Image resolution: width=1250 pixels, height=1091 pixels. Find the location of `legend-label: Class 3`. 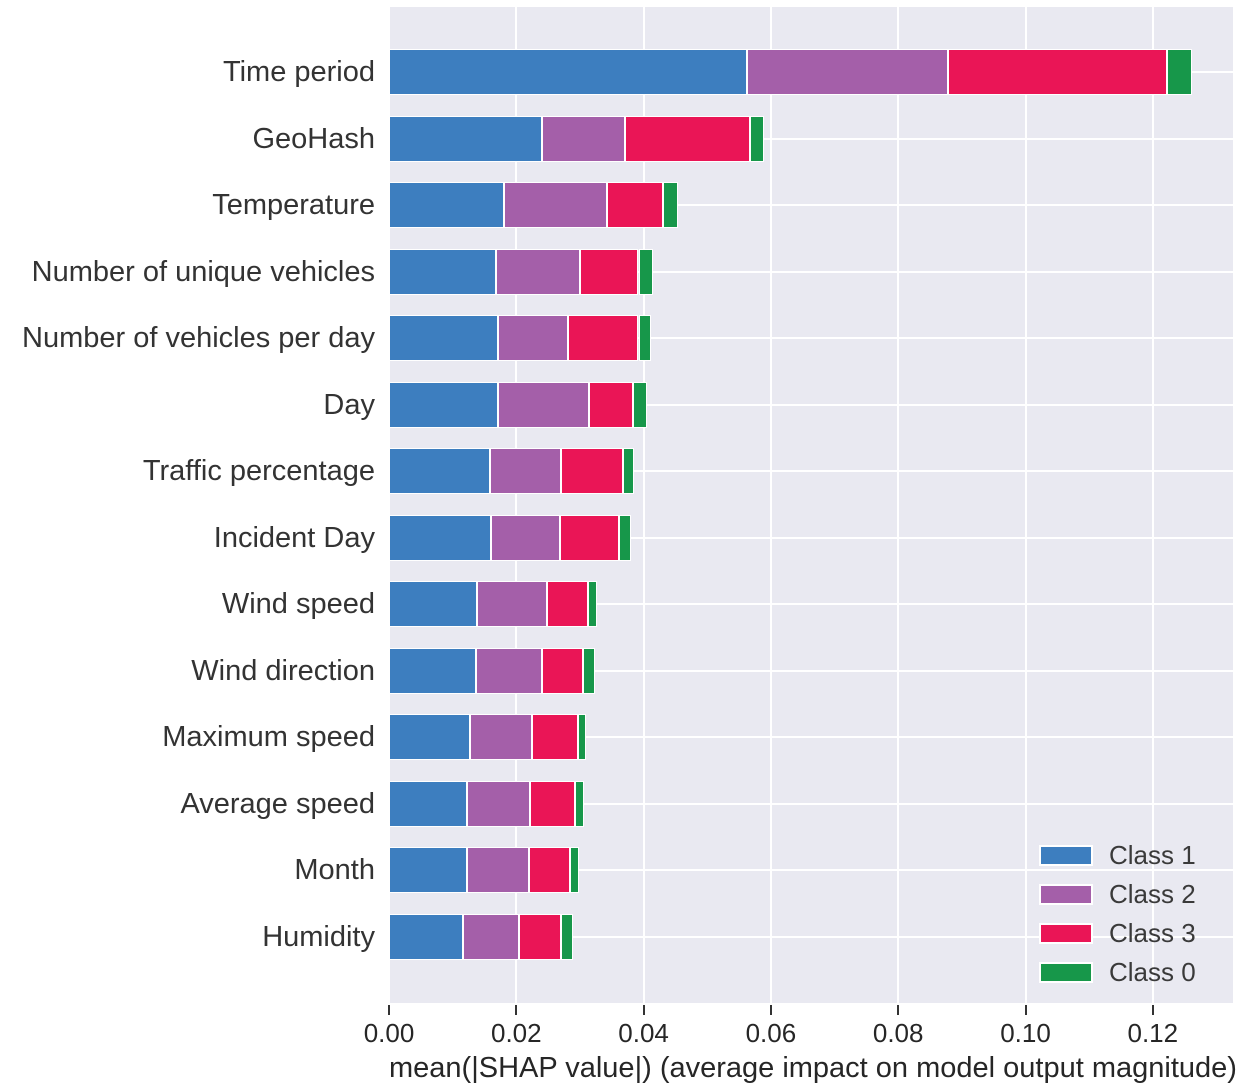

legend-label: Class 3 is located at coordinates (1152, 933).